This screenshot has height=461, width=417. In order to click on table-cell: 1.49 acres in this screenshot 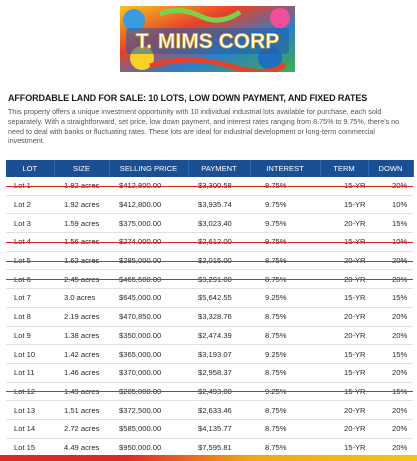, I will do `click(81, 392)`.